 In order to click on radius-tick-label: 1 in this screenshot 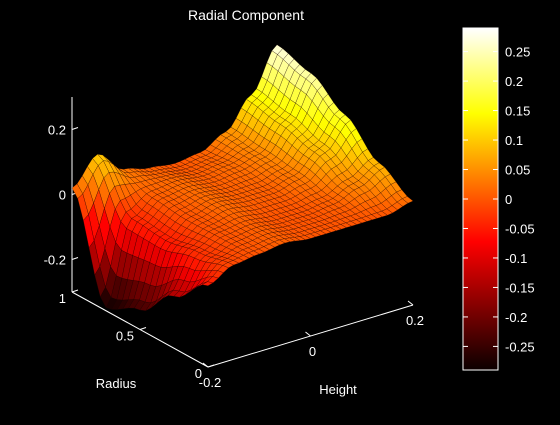, I will do `click(62, 298)`.